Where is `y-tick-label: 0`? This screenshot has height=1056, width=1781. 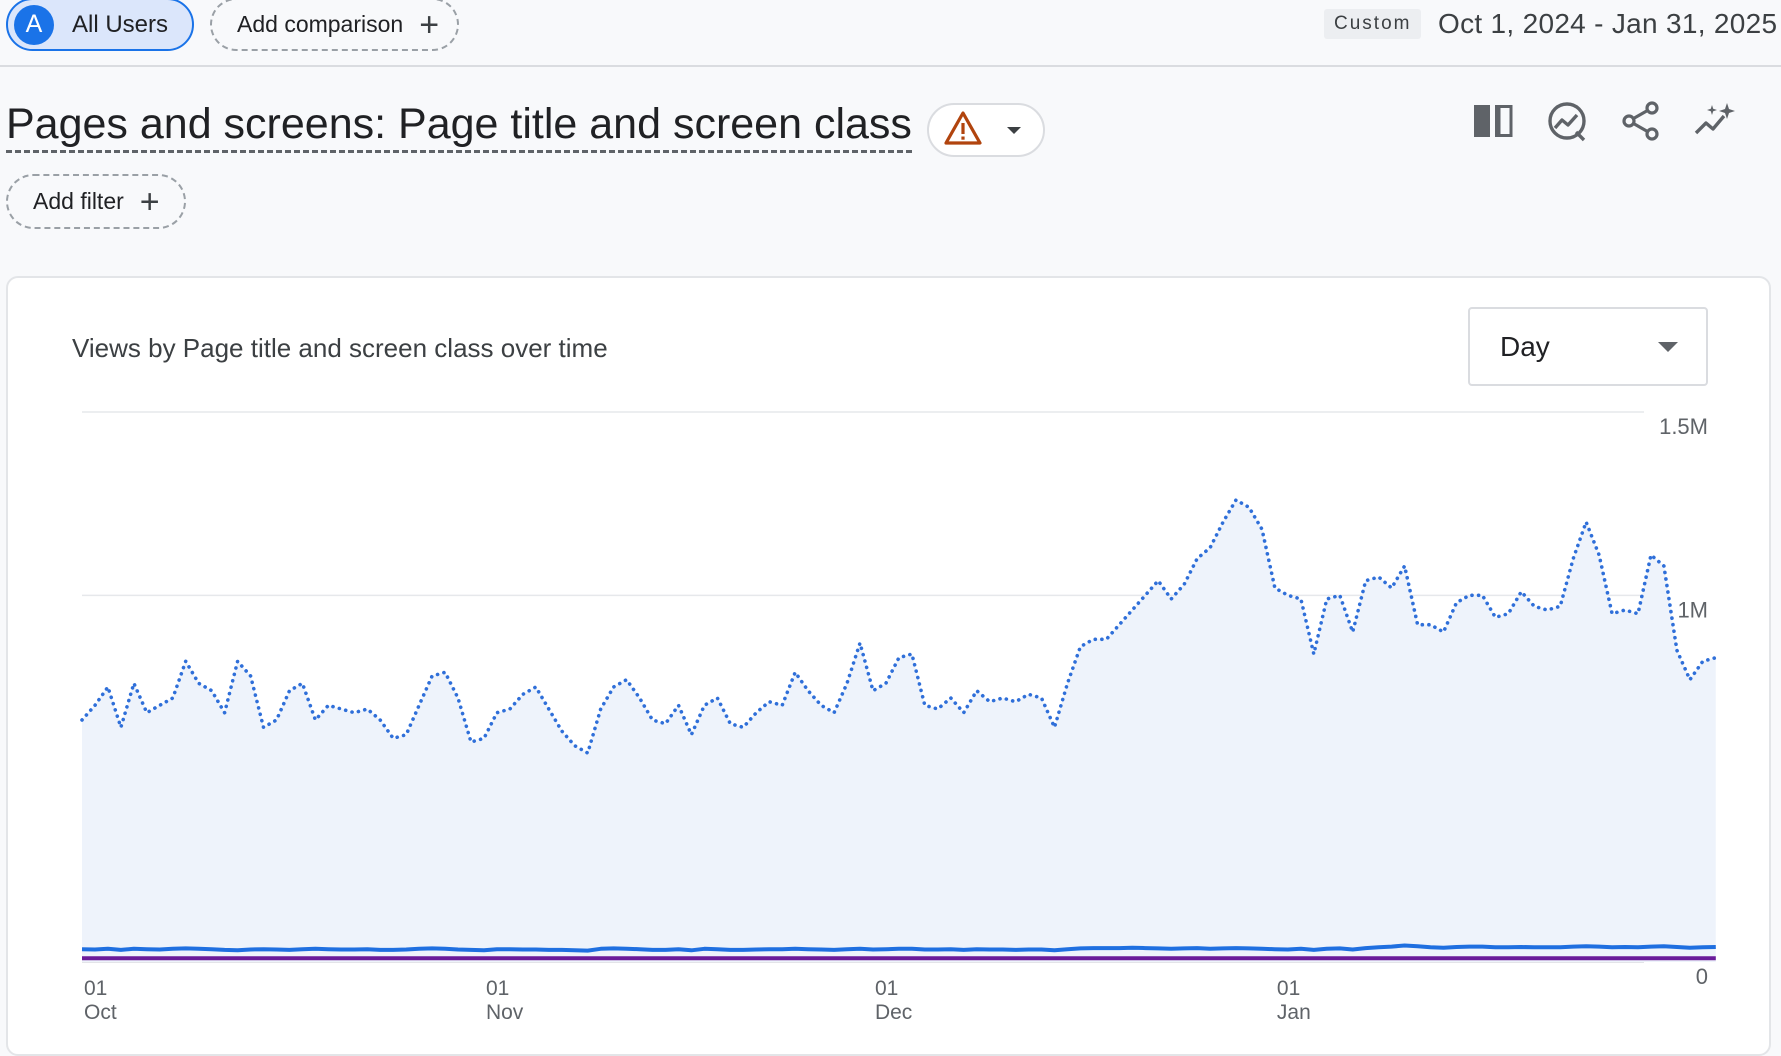 y-tick-label: 0 is located at coordinates (1702, 976).